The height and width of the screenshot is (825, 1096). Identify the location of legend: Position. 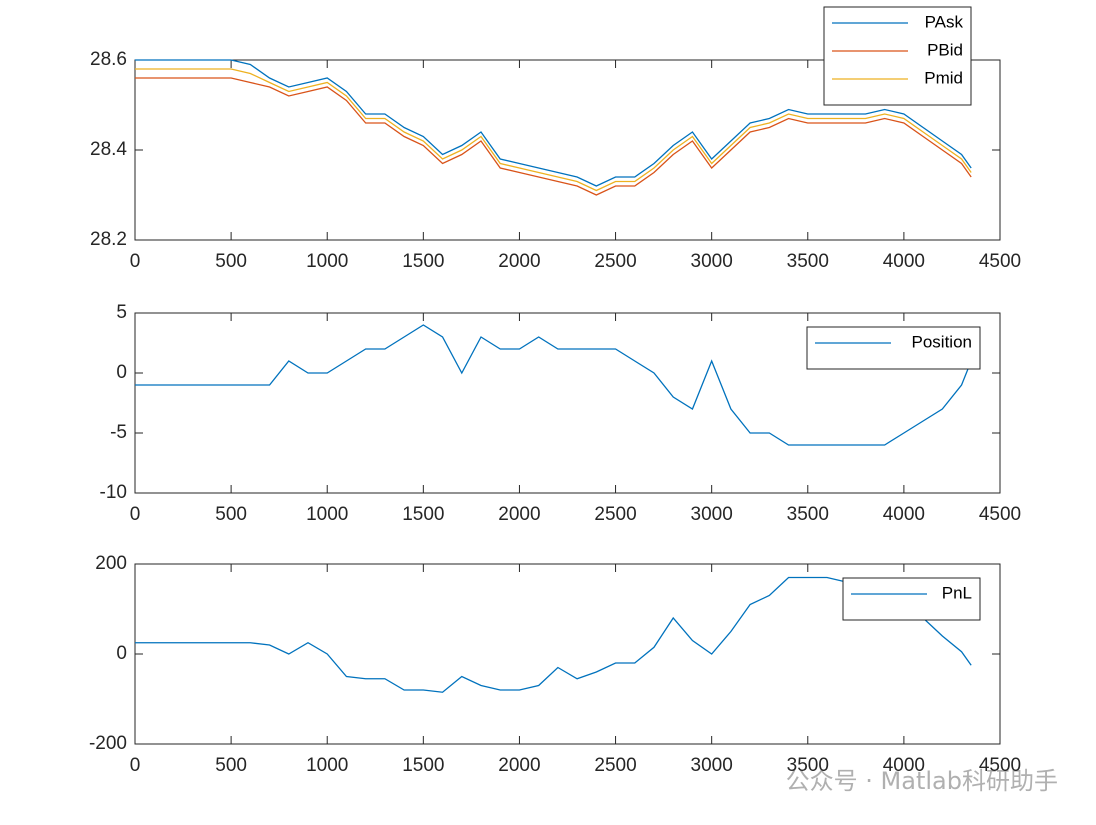
(893, 348).